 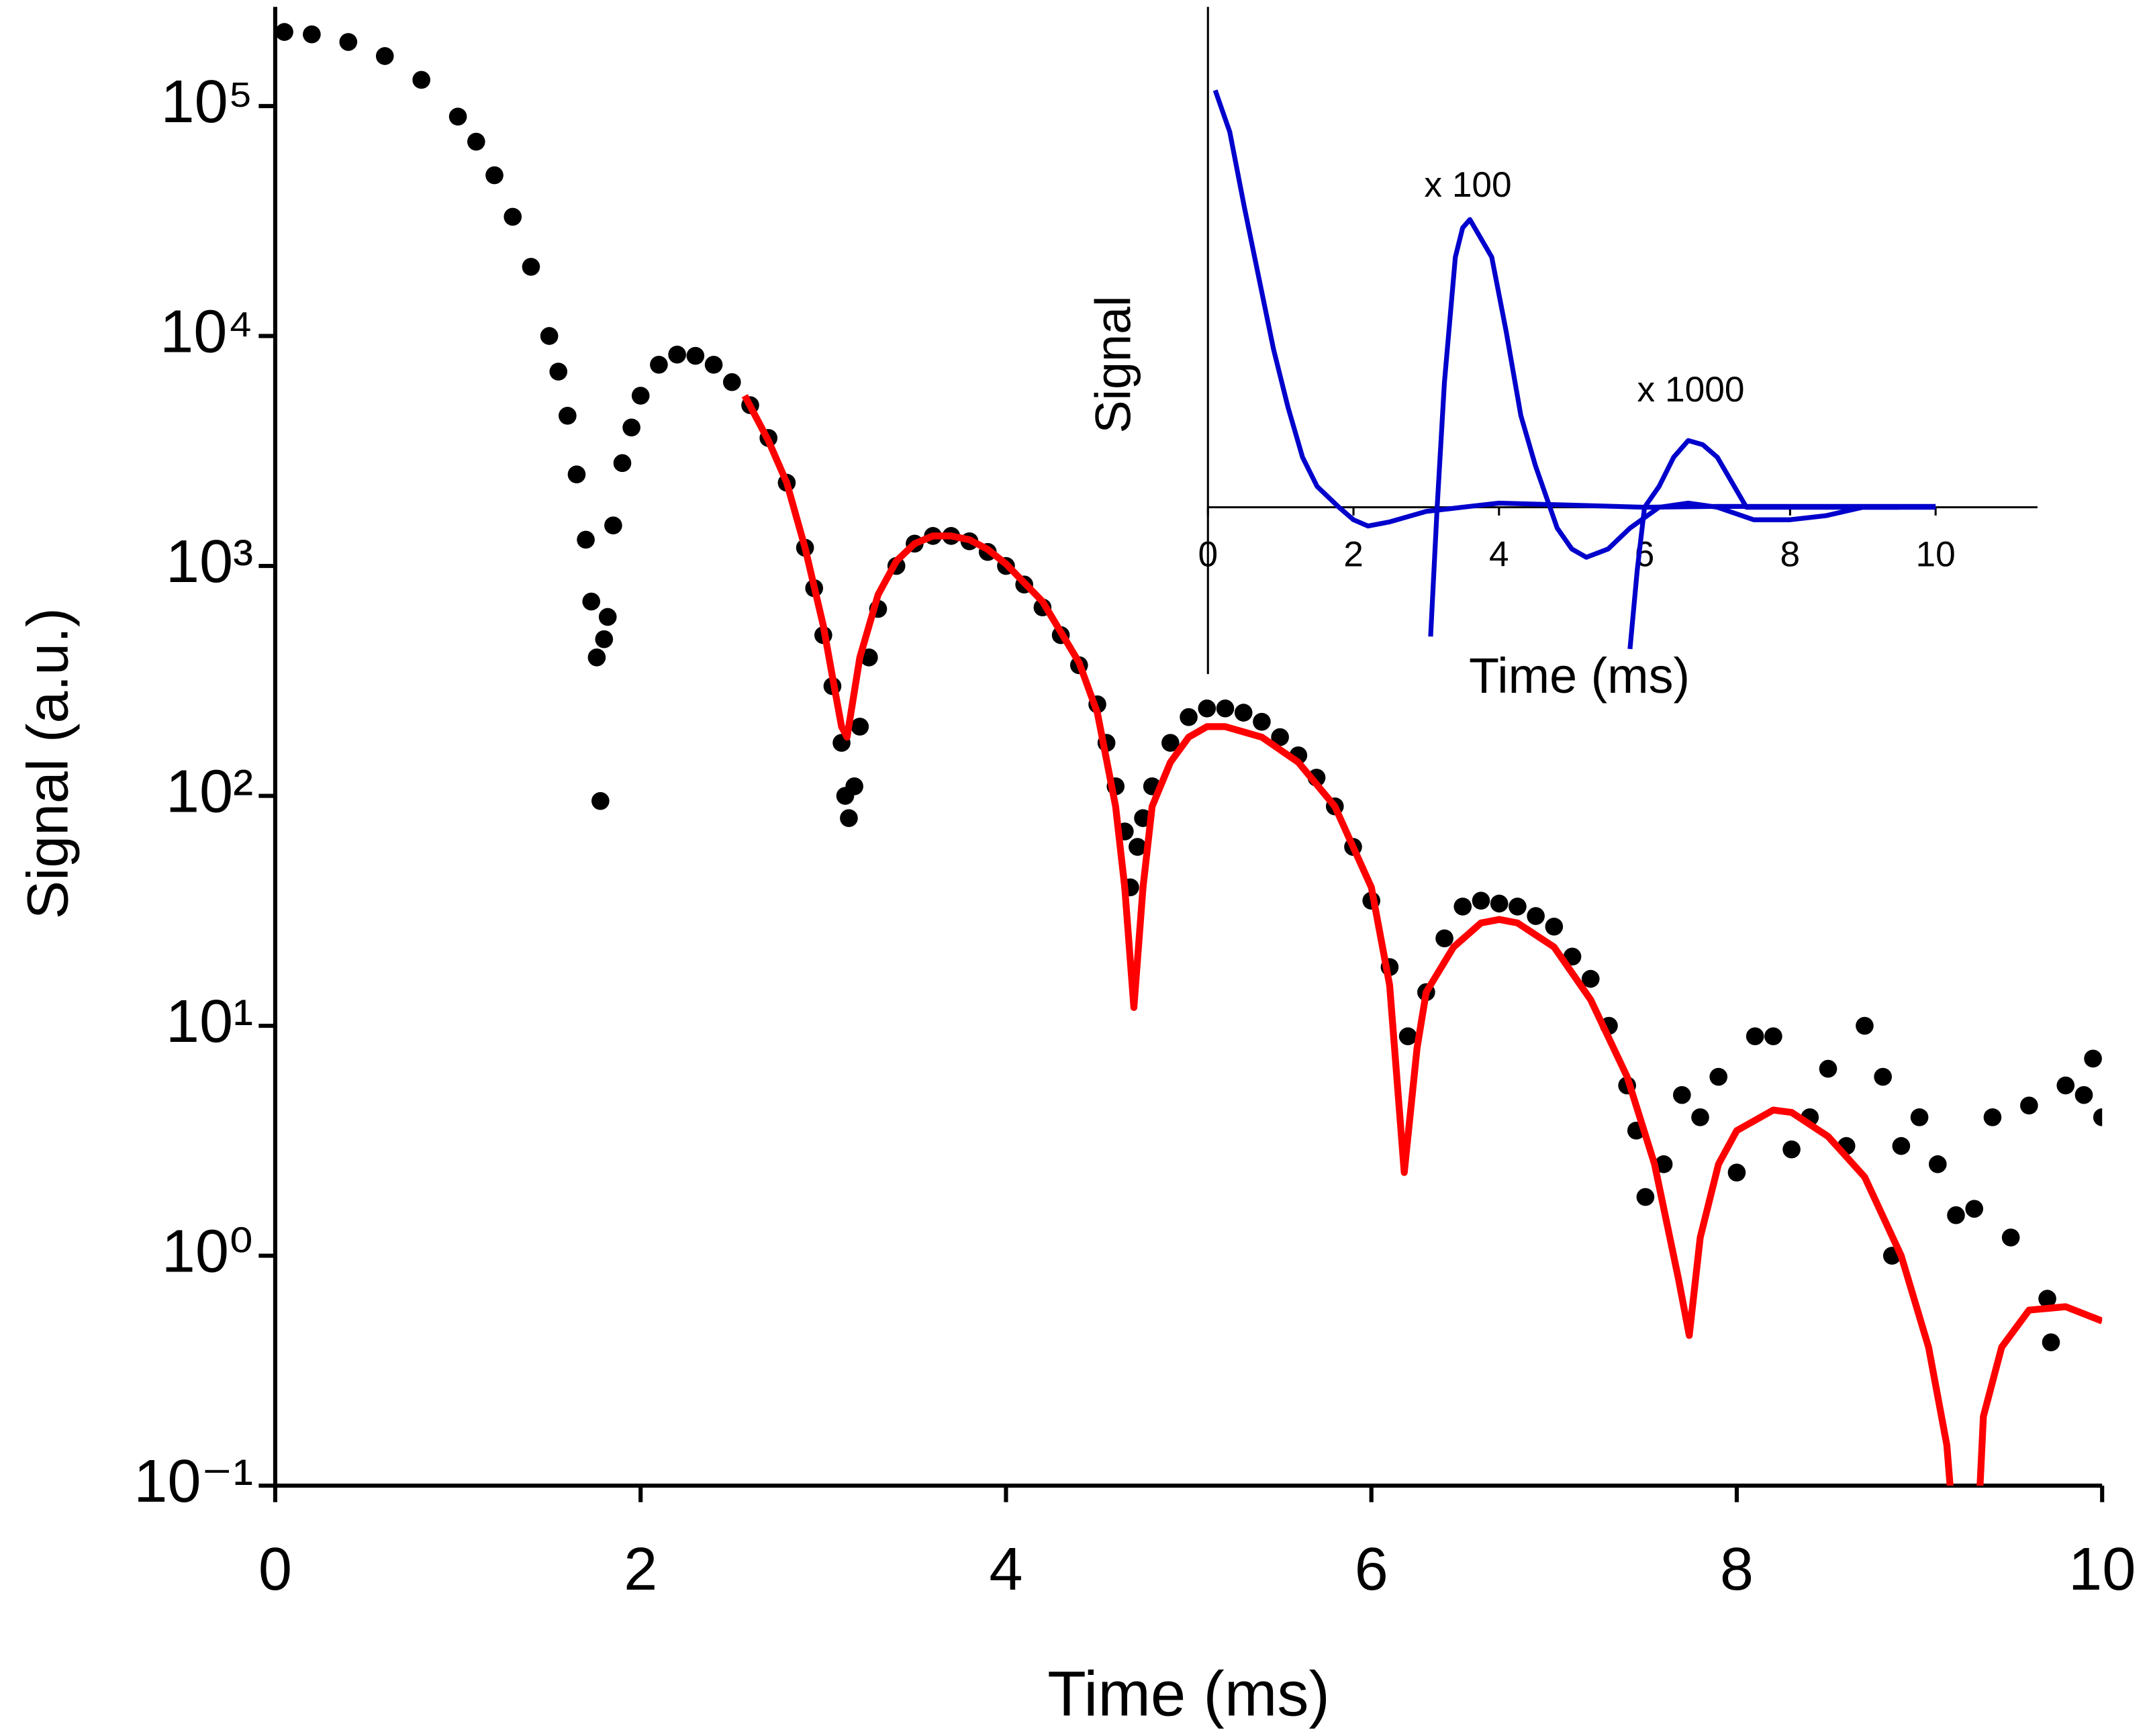 What do you see at coordinates (1467, 185) in the screenshot?
I see `annotation: x 100` at bounding box center [1467, 185].